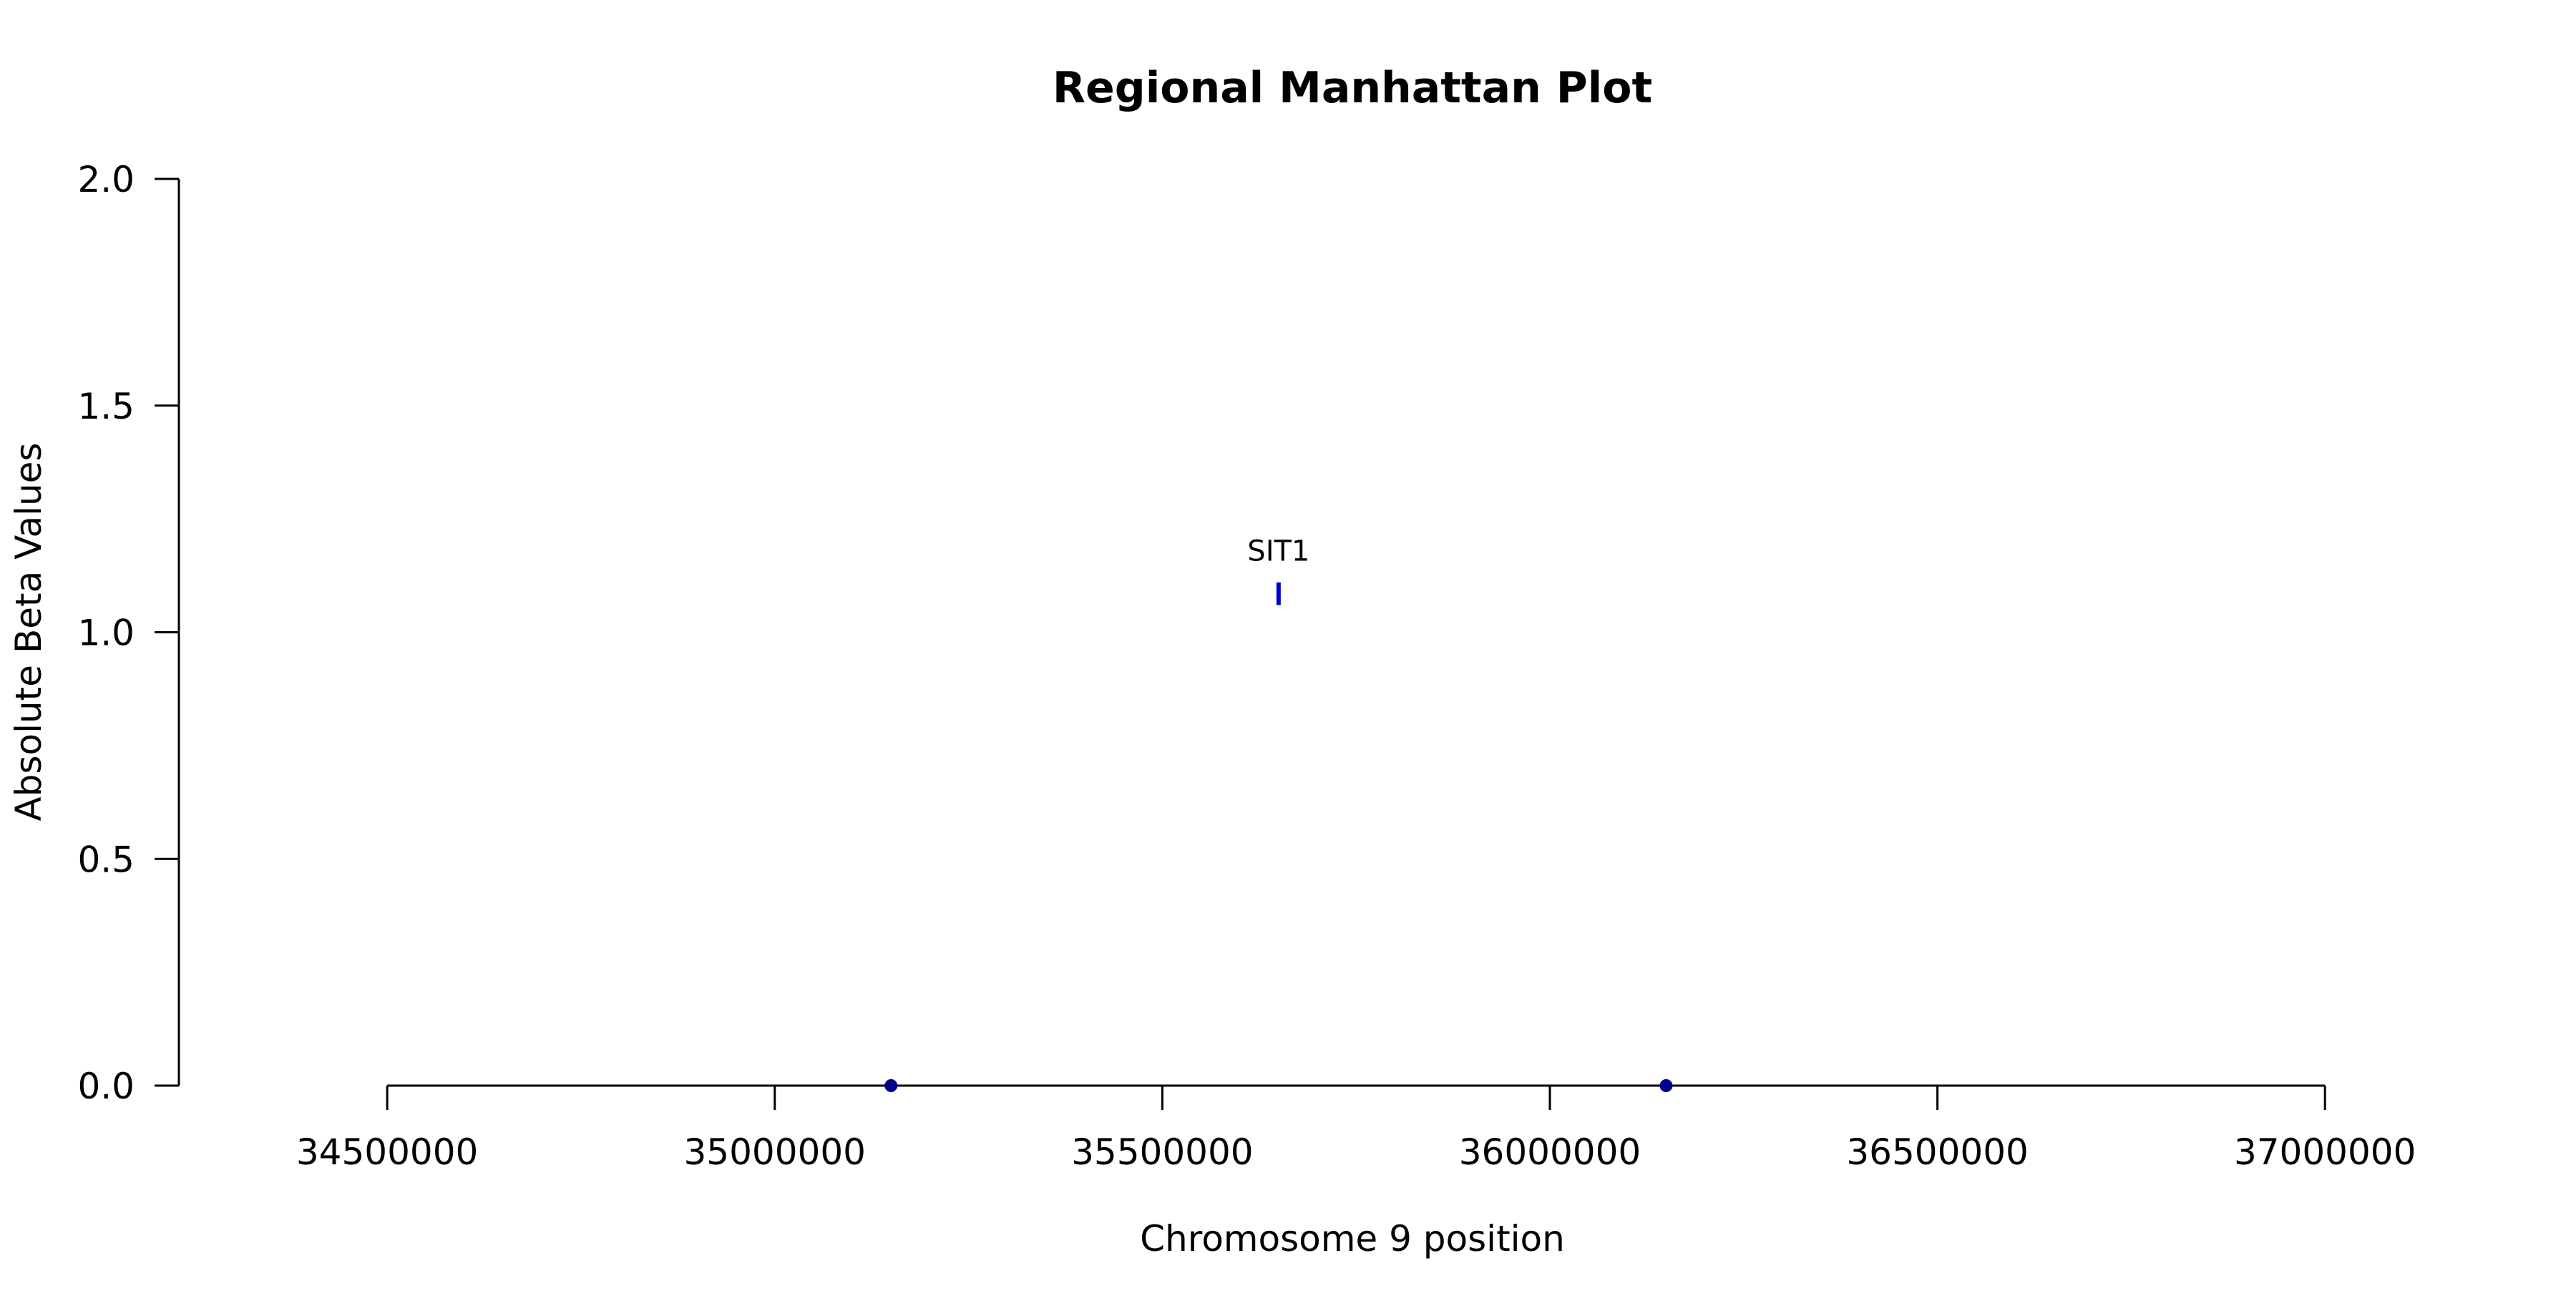  I want to click on x-tick-label: 37000000, so click(2325, 1152).